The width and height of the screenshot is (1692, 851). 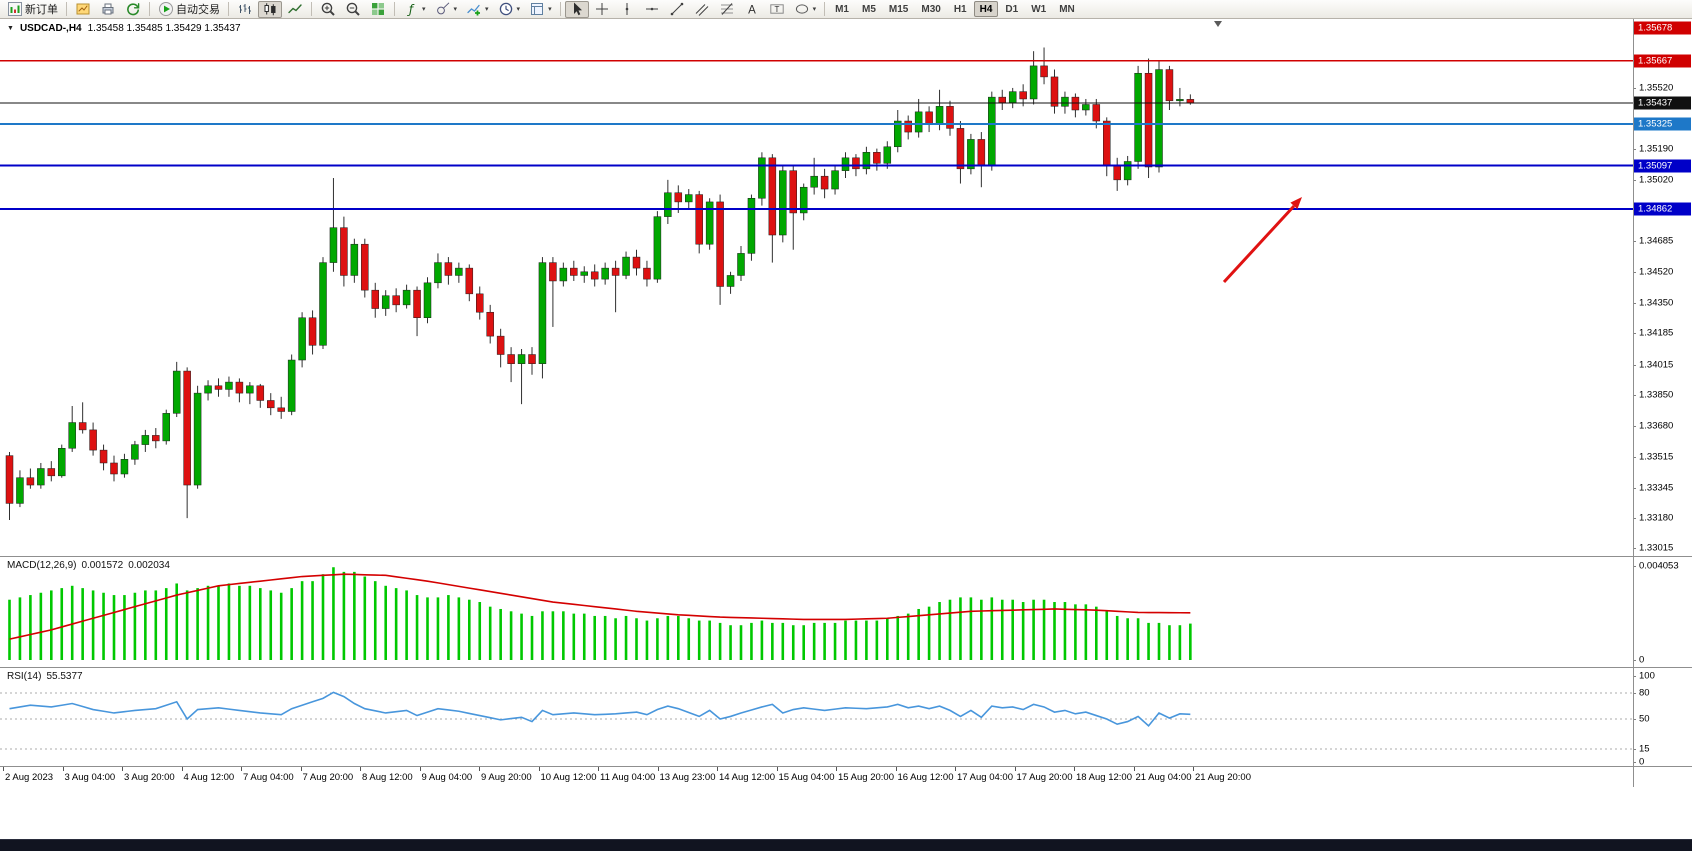 I want to click on rsi-chart, so click(x=816, y=720).